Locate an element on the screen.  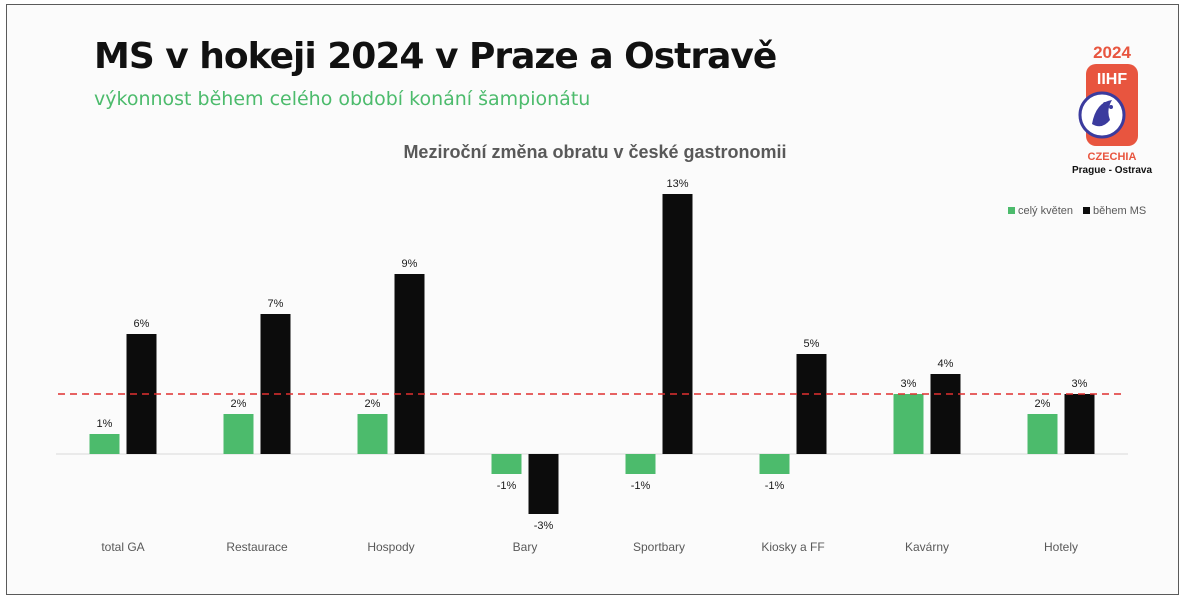
iihf-logo: 2024 IIHF CZECHIA Prague - Ostrava is located at coordinates (1112, 109).